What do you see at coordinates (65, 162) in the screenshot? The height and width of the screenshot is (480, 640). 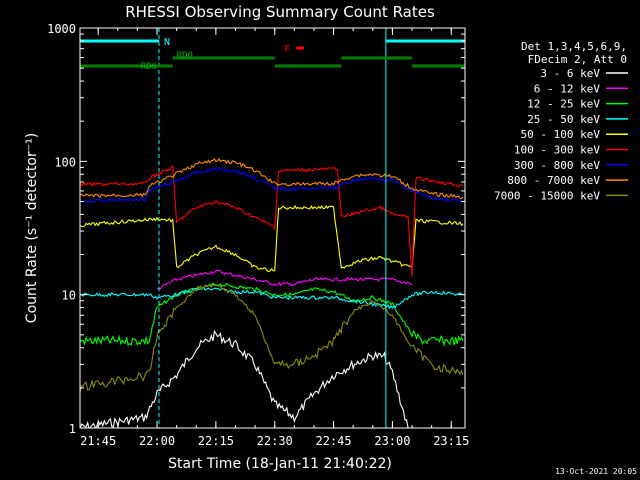 I see `y-tick-label-2: 100` at bounding box center [65, 162].